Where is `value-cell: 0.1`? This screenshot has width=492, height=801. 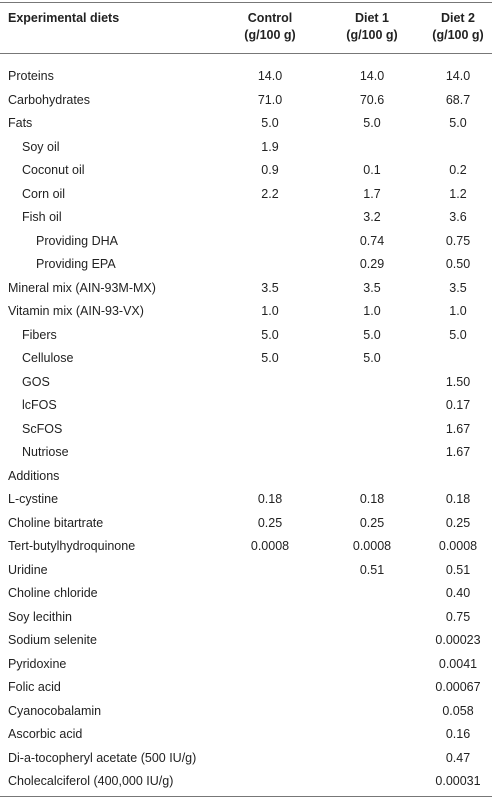
value-cell: 0.1 is located at coordinates (372, 170).